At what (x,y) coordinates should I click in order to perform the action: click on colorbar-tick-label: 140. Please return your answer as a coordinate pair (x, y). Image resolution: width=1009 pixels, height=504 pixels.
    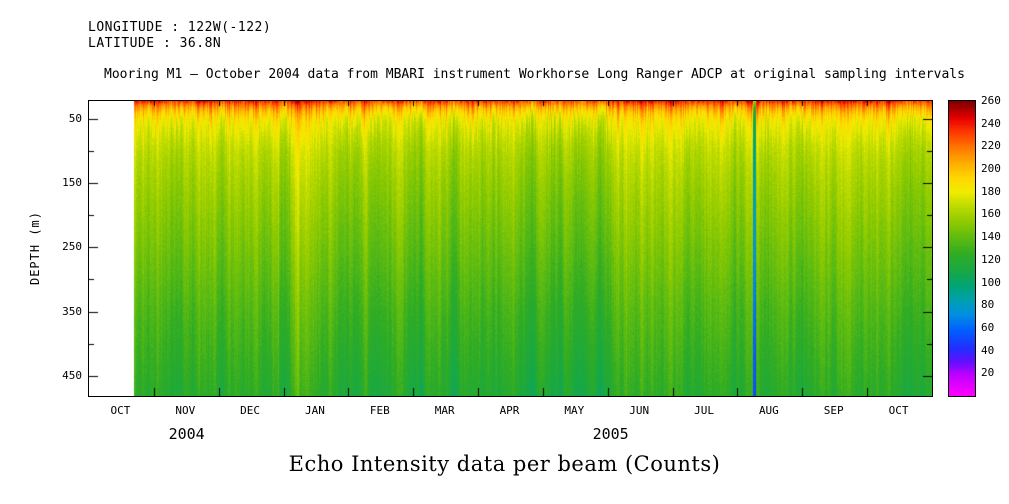
    Looking at the image, I should click on (991, 237).